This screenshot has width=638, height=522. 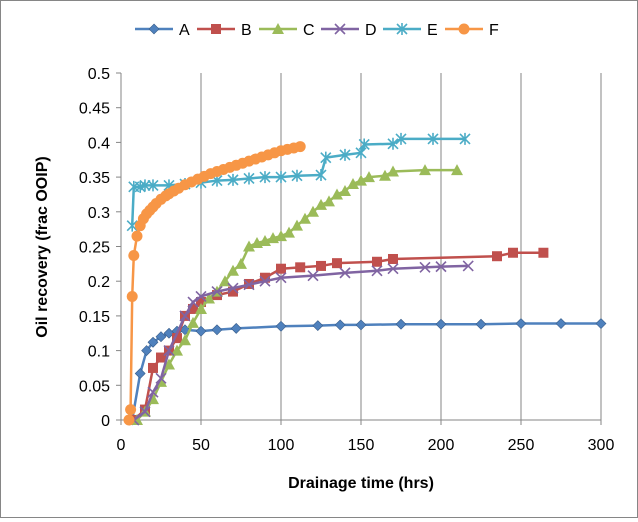 I want to click on x-tick-label: 300, so click(x=601, y=445).